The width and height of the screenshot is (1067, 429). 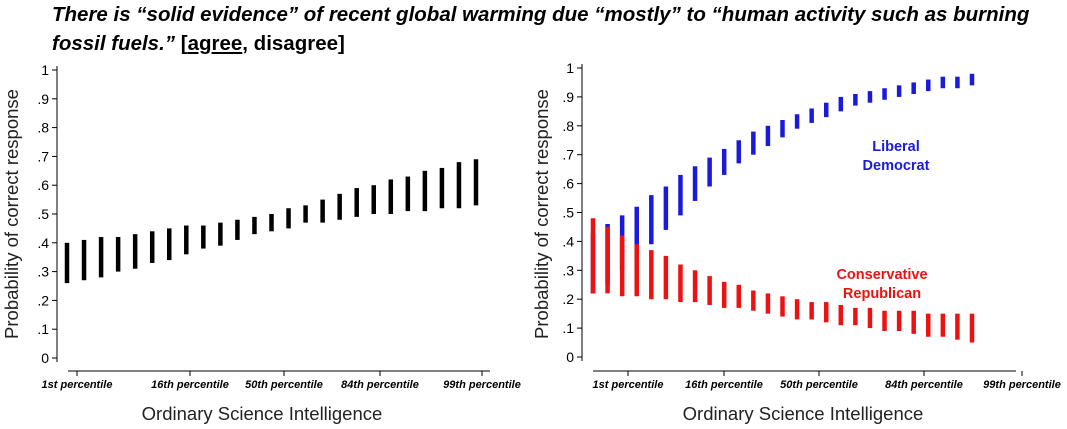 What do you see at coordinates (896, 147) in the screenshot?
I see `series-label: Liberal` at bounding box center [896, 147].